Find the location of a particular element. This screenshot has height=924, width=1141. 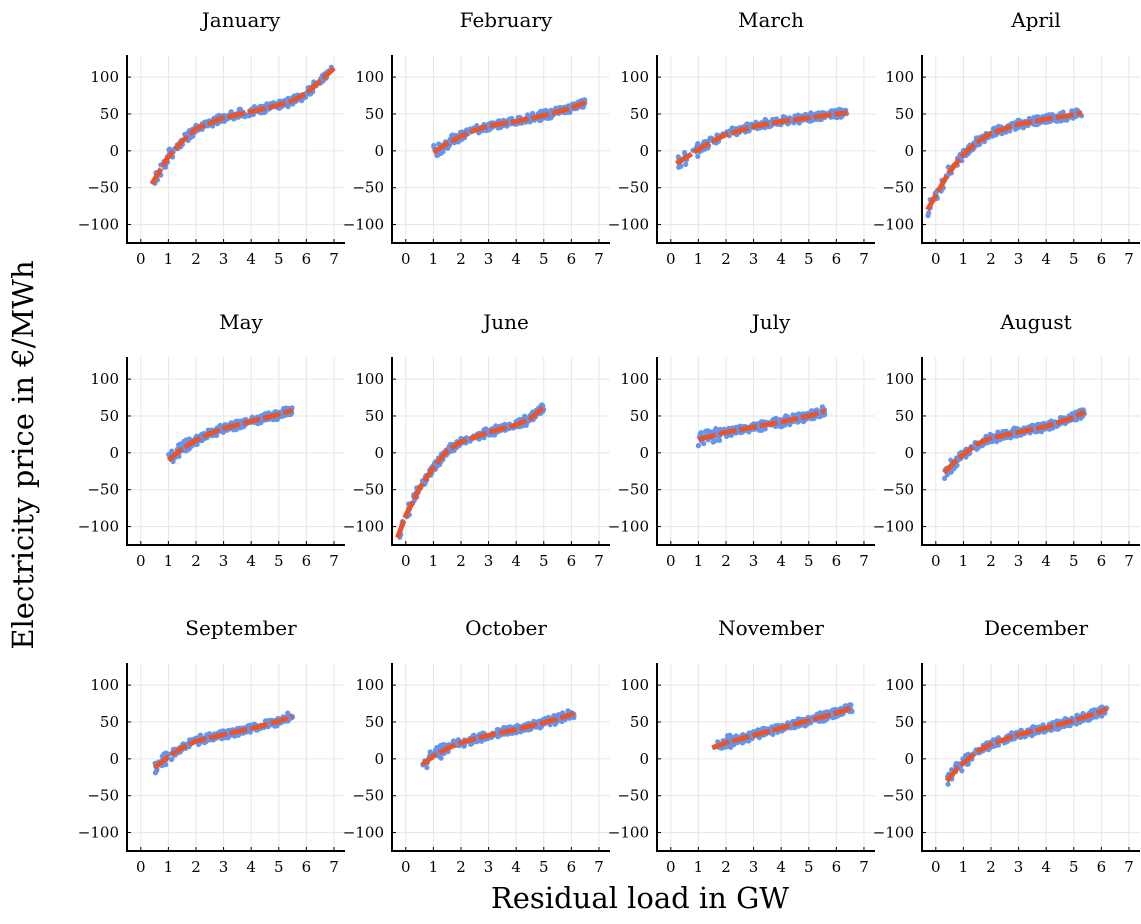

panel-title: May is located at coordinates (241, 322).